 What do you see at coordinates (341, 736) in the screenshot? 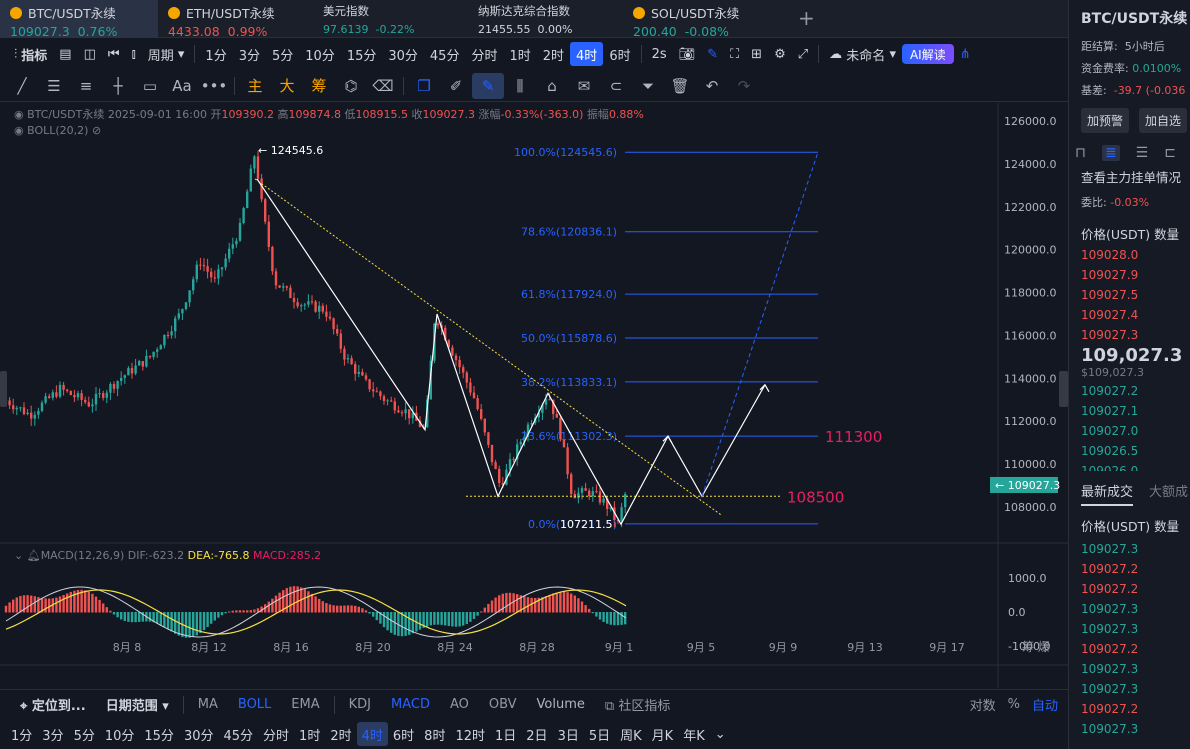
I see `bottom-timeframe-9: 2时` at bounding box center [341, 736].